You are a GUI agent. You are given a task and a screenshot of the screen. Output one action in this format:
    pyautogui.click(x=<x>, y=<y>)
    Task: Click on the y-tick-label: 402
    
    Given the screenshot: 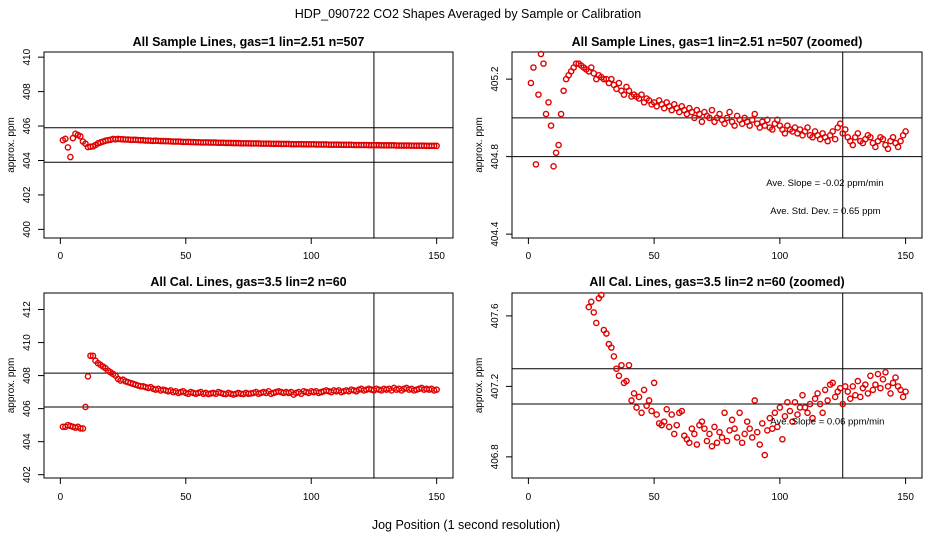 What is the action you would take?
    pyautogui.click(x=27, y=474)
    